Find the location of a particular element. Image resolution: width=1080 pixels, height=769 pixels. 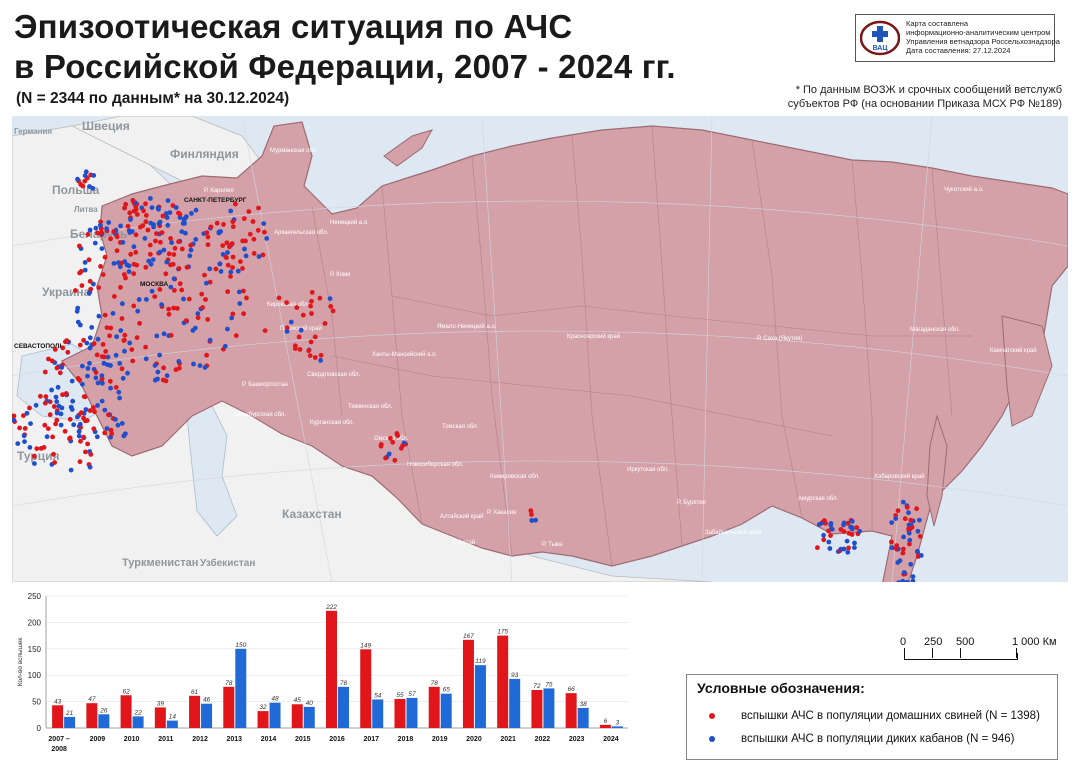

source-line-1: Карта составлена is located at coordinates (937, 23).